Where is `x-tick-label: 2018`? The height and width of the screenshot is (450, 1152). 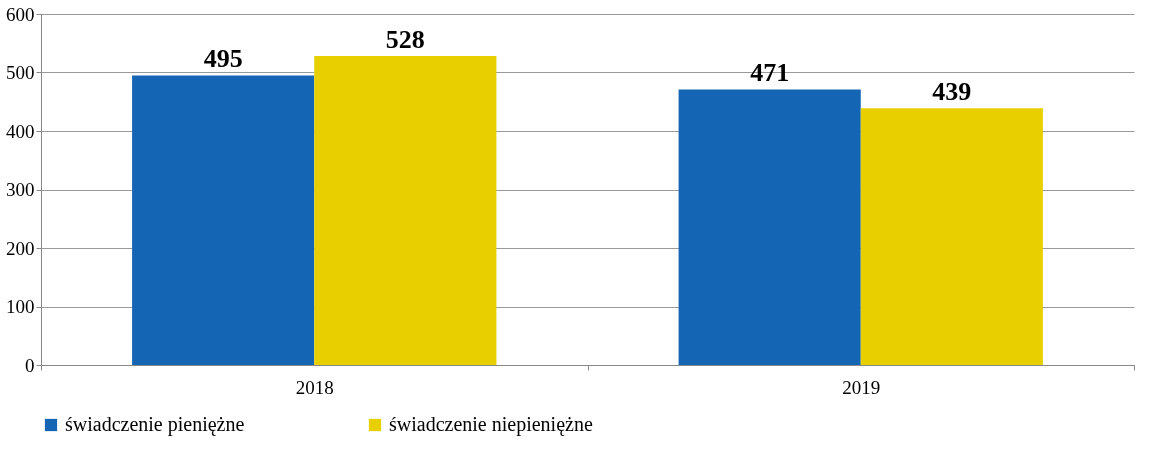
x-tick-label: 2018 is located at coordinates (314, 387).